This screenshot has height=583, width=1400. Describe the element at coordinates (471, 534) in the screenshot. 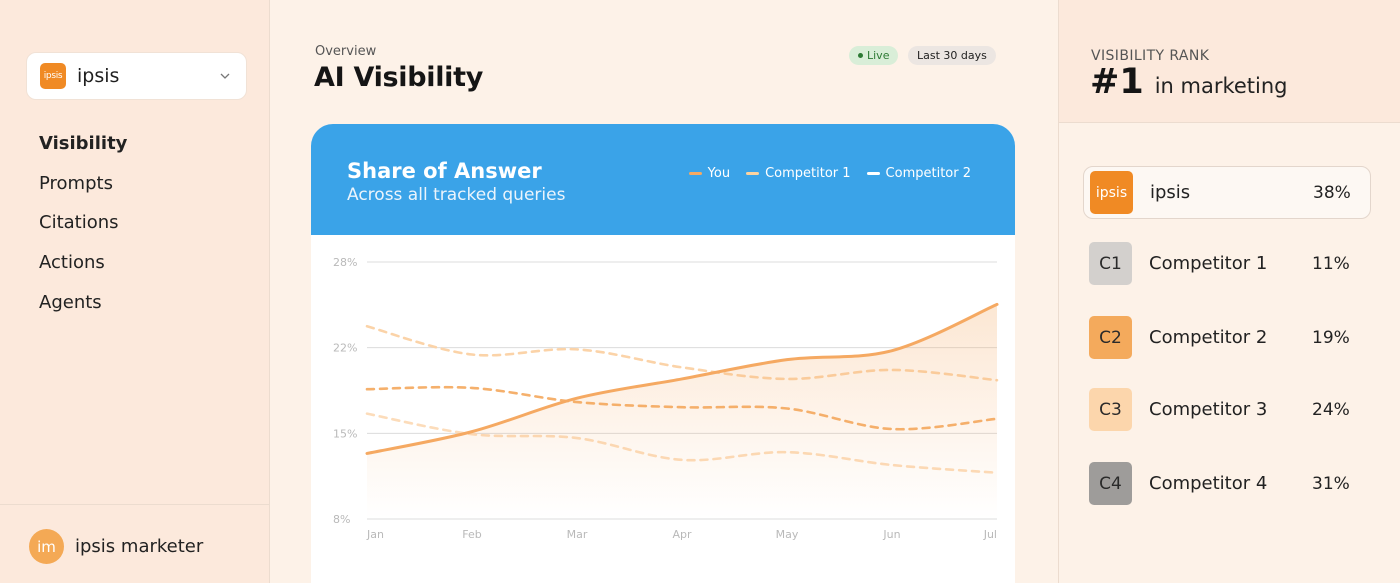

I see `x-tick-label: Feb` at that location.